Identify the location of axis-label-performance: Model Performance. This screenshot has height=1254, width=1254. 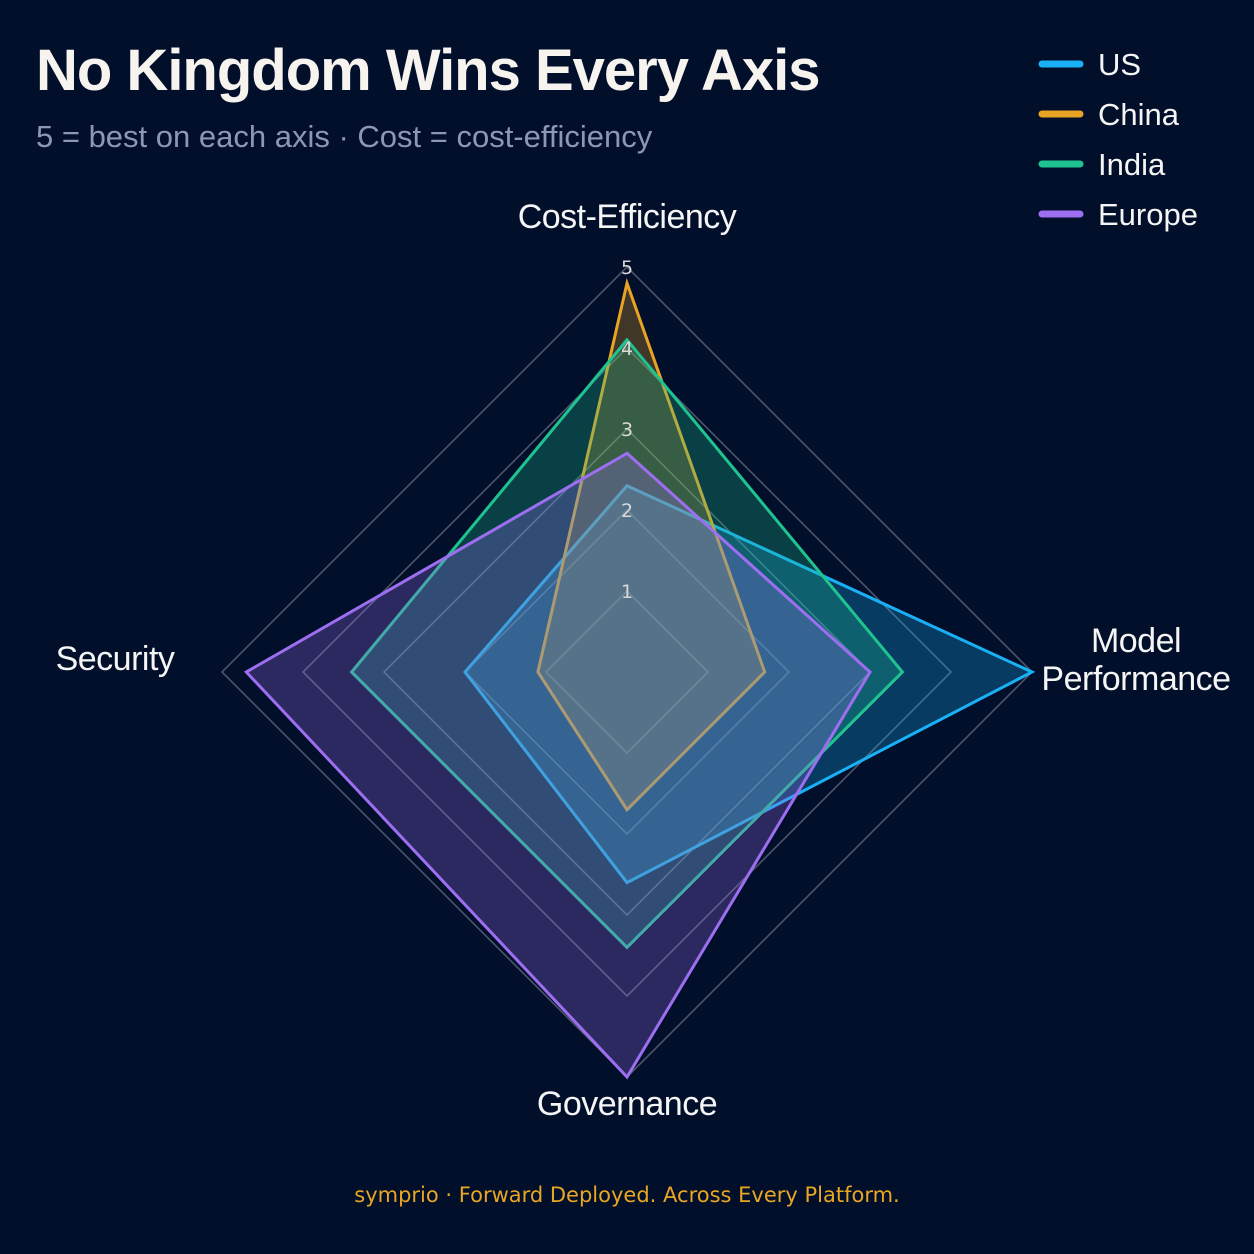
(1135, 660).